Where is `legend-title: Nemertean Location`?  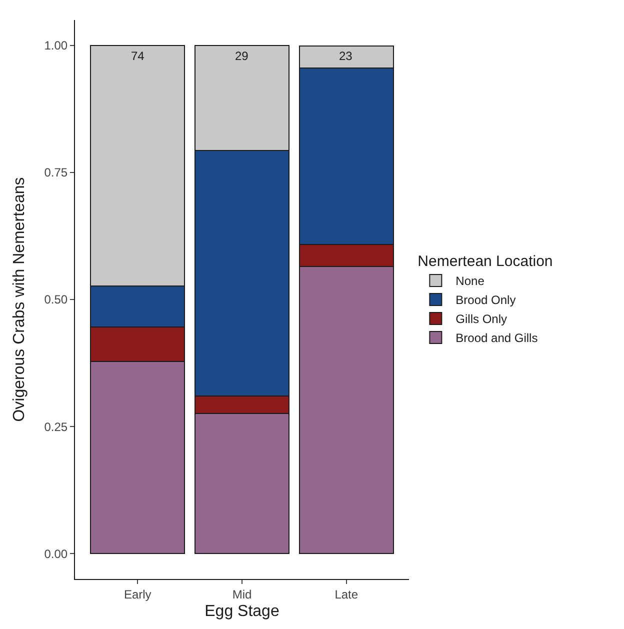 legend-title: Nemertean Location is located at coordinates (485, 261).